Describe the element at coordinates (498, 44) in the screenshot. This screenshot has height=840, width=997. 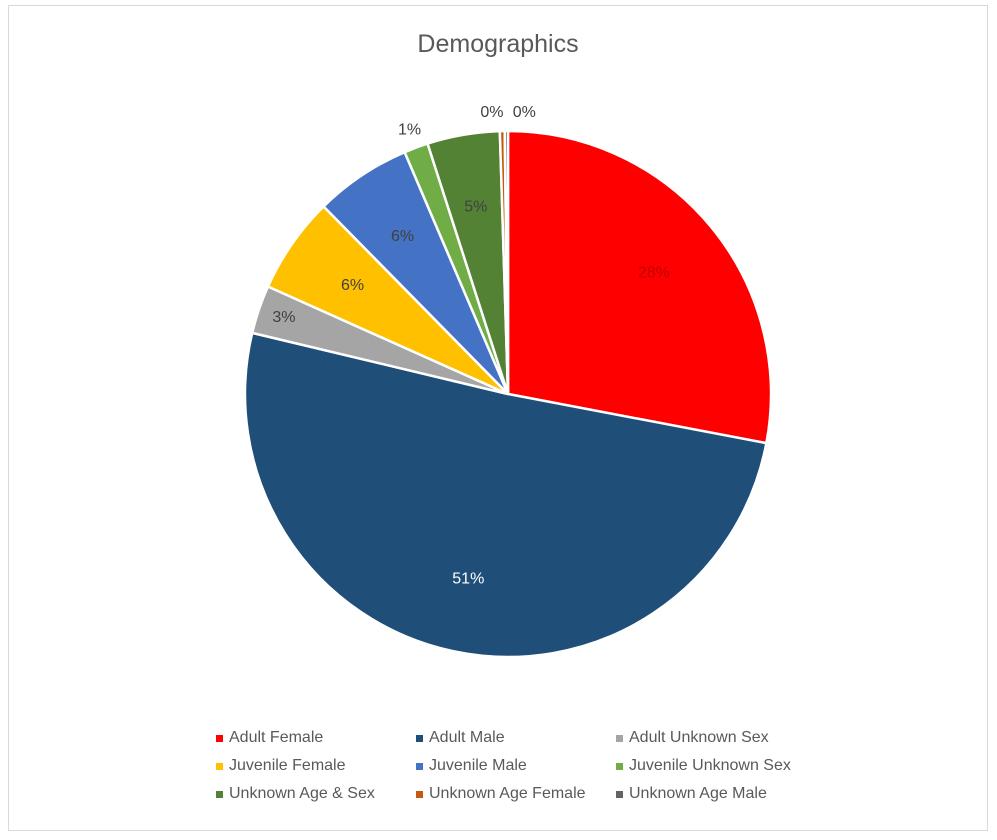
I see `chart-title: Demographics` at that location.